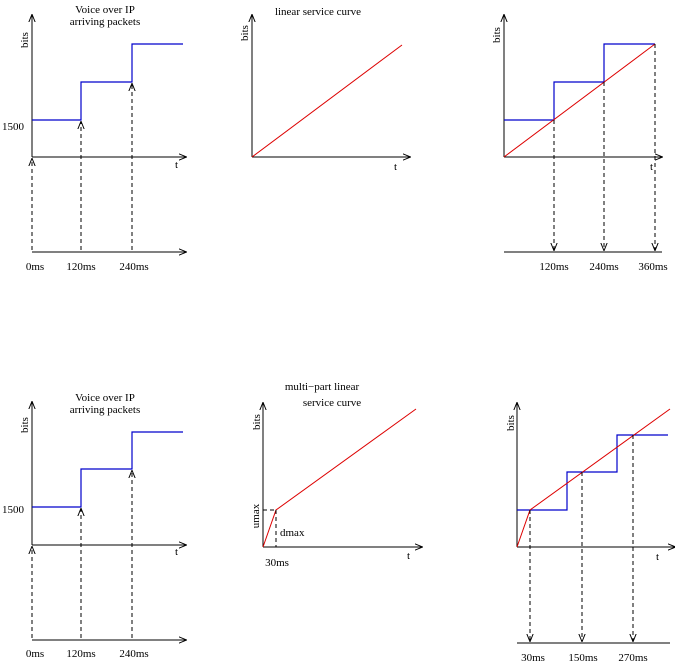 This screenshot has height=662, width=675. I want to click on panel4-y-label: bits, so click(25, 425).